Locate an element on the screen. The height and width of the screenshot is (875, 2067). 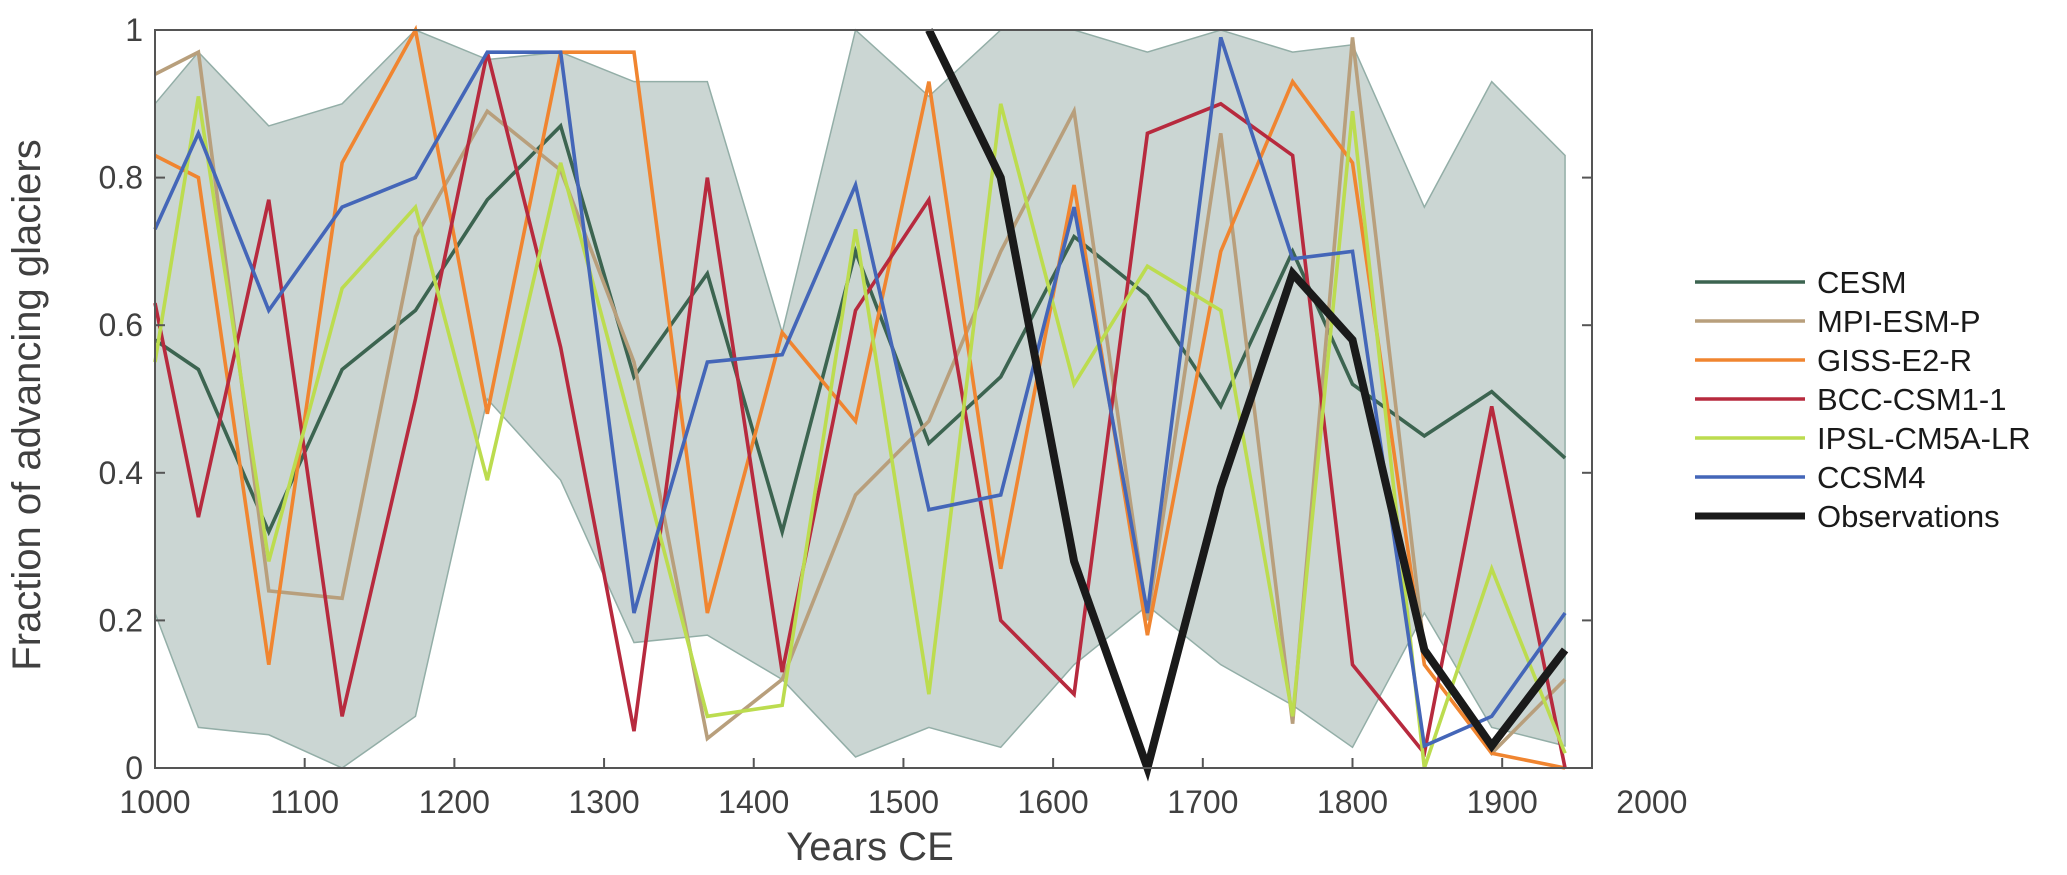
y-tick-label: 0.4 is located at coordinates (121, 473).